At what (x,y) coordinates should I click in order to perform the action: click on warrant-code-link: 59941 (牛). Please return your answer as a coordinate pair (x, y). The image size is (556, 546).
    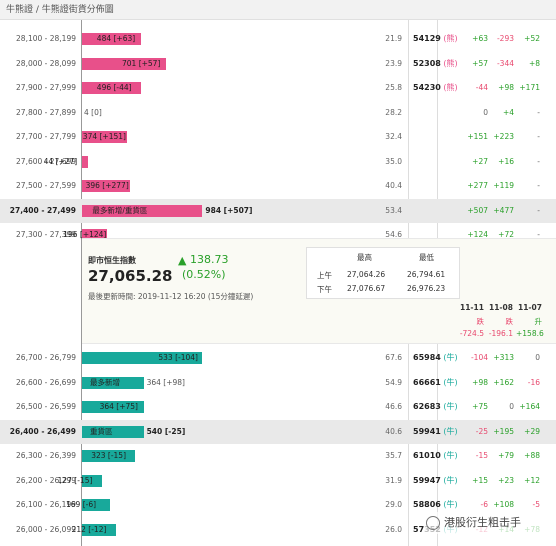
    Looking at the image, I should click on (435, 432).